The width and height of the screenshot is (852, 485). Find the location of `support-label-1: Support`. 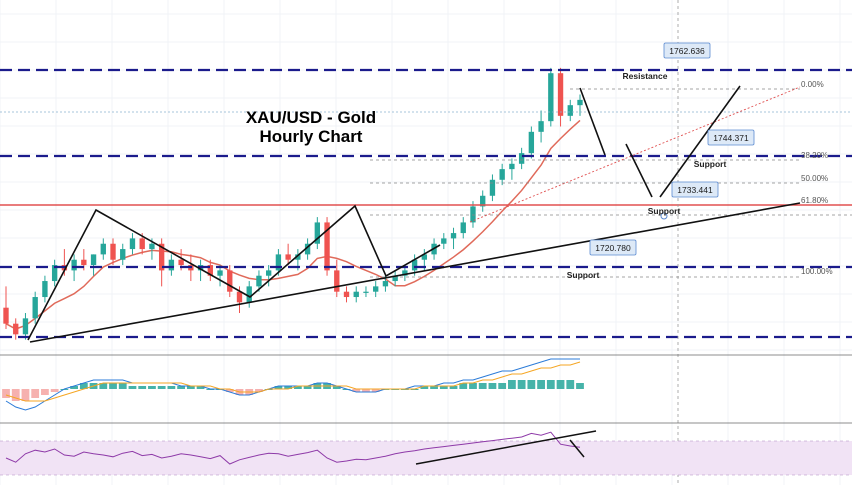

support-label-1: Support is located at coordinates (710, 164).